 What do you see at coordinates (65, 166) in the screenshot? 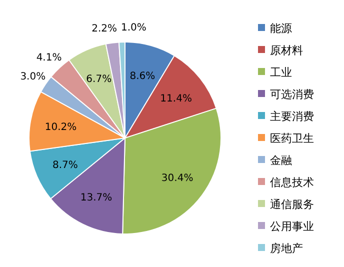
I see `data-label: 8.7%` at bounding box center [65, 166].